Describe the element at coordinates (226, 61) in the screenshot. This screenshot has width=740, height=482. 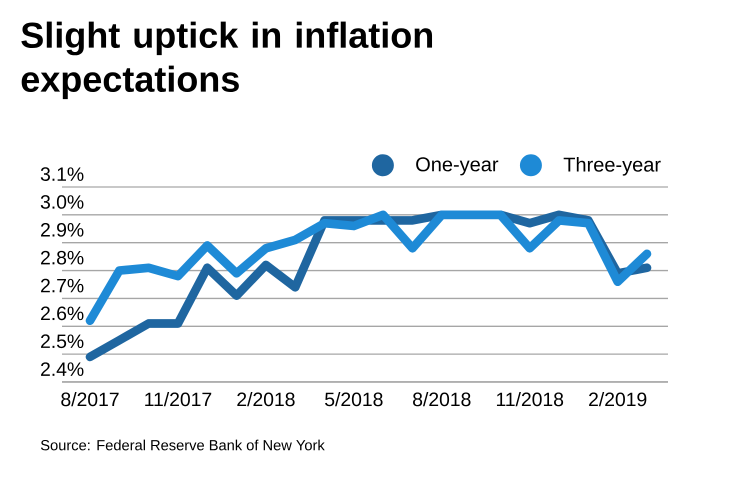
I see `chart-title: Slight uptick in inflation expectations` at that location.